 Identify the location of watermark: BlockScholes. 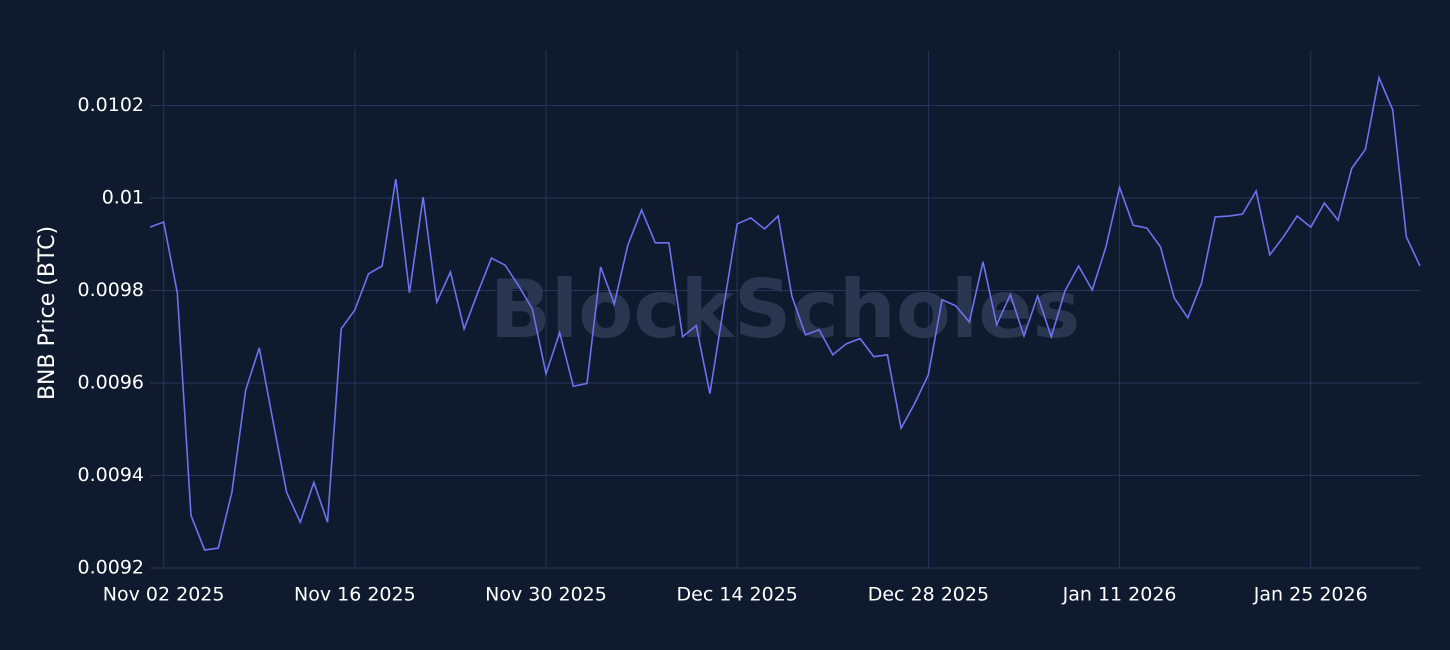
(785, 309).